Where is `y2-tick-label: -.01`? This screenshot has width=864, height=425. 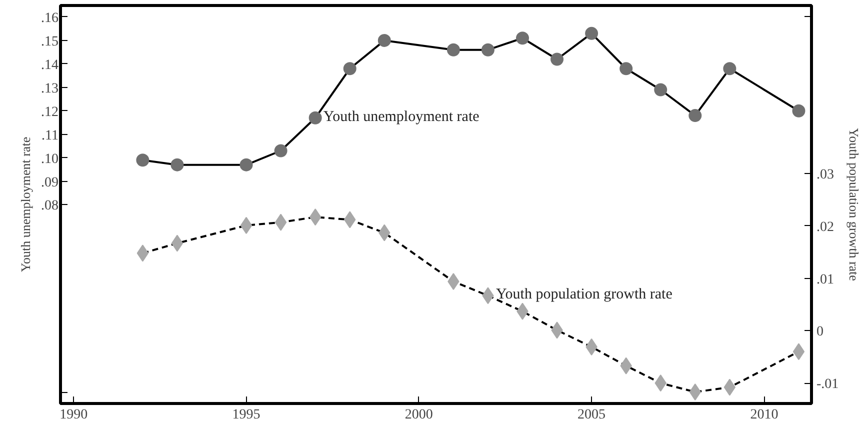
y2-tick-label: -.01 is located at coordinates (827, 384).